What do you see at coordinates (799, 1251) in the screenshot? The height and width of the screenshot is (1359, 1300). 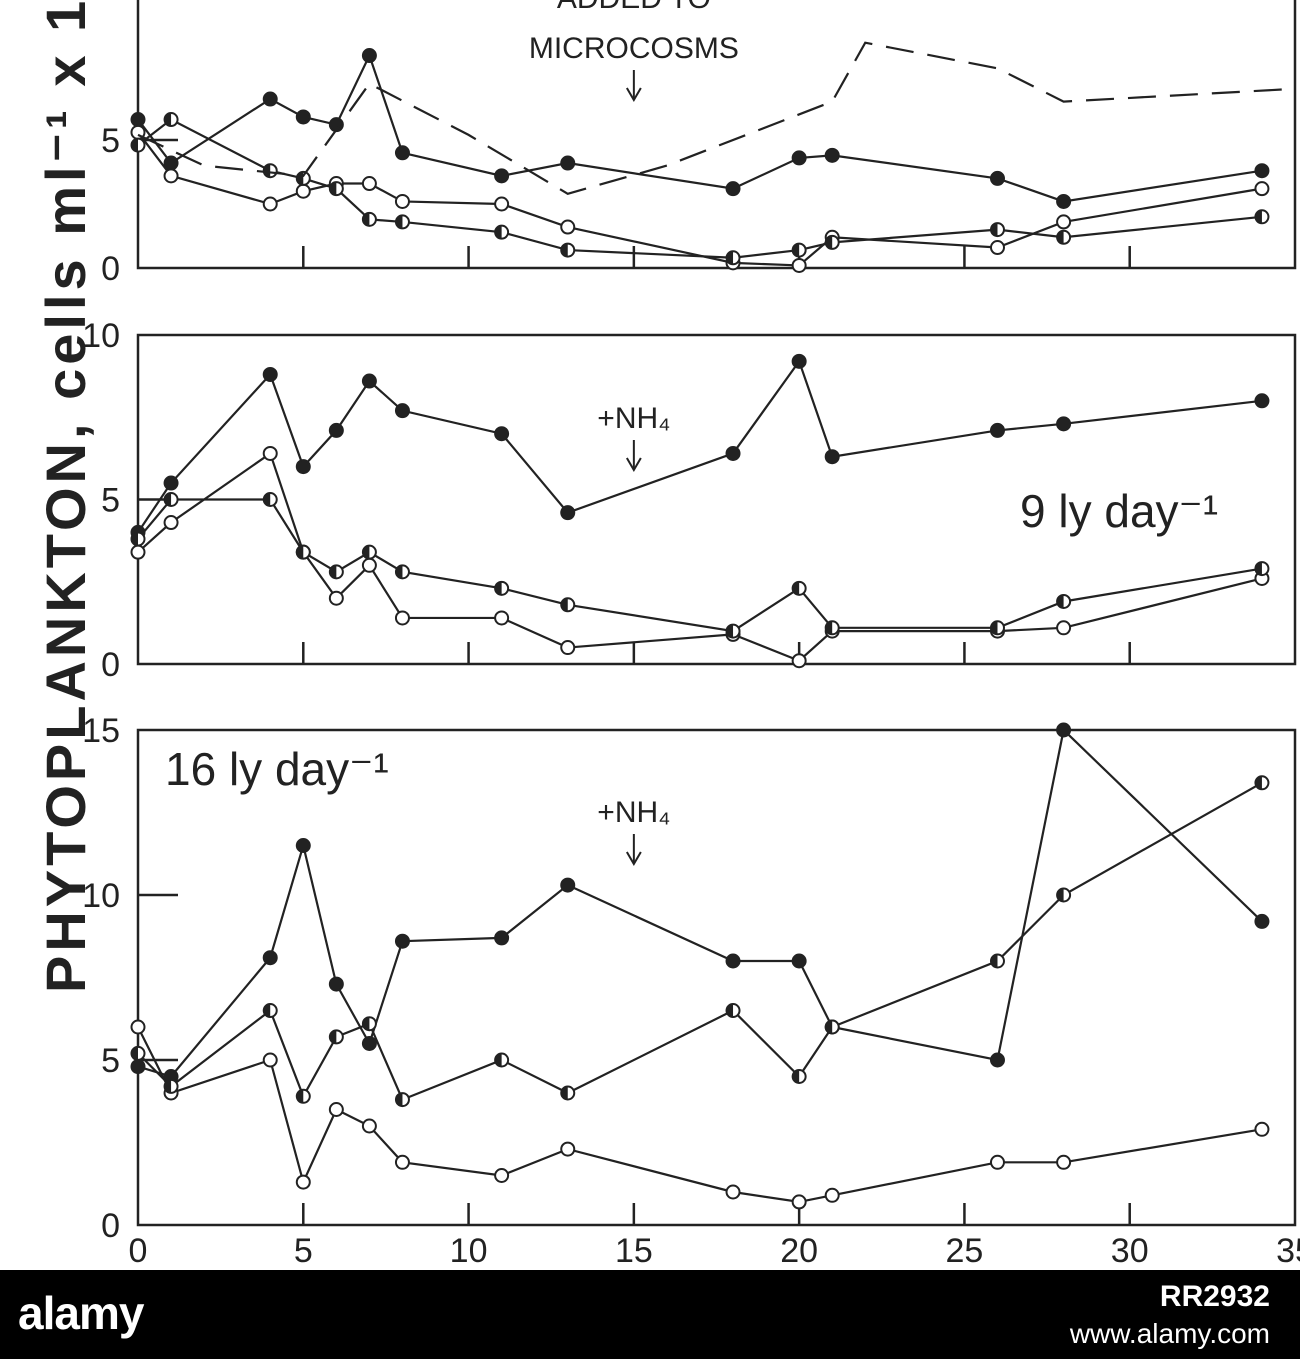 I see `x-tick-label: 20` at bounding box center [799, 1251].